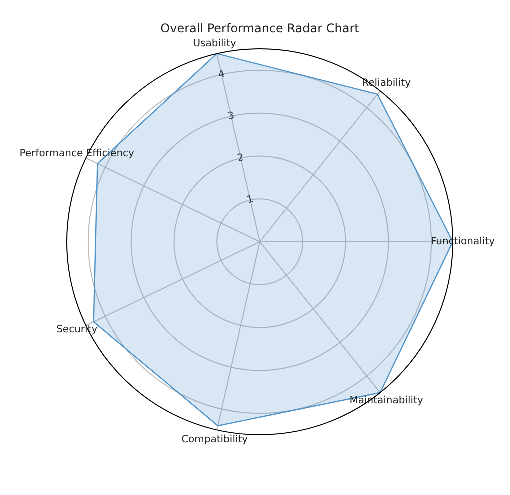  Describe the element at coordinates (222, 74) in the screenshot. I see `y-tick-label: 4` at that location.